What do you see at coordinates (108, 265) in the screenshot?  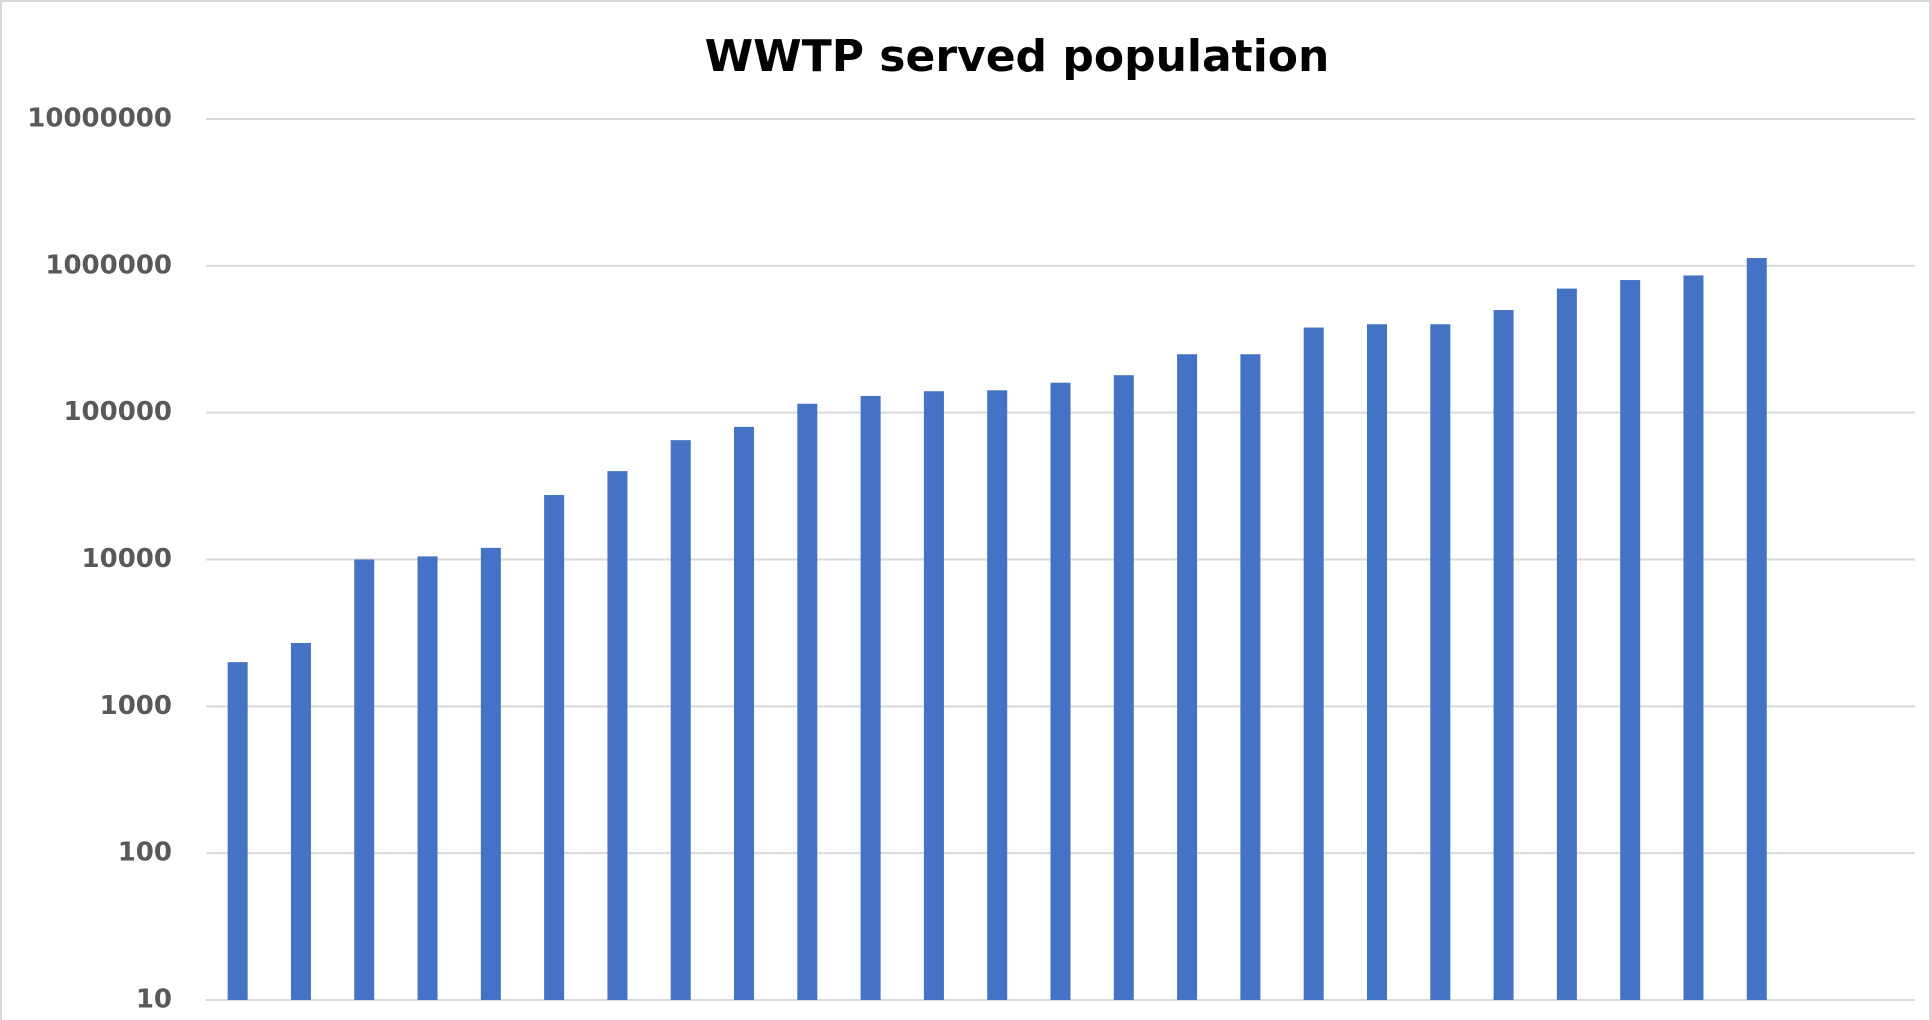 I see `y-tick-label: 1000000` at bounding box center [108, 265].